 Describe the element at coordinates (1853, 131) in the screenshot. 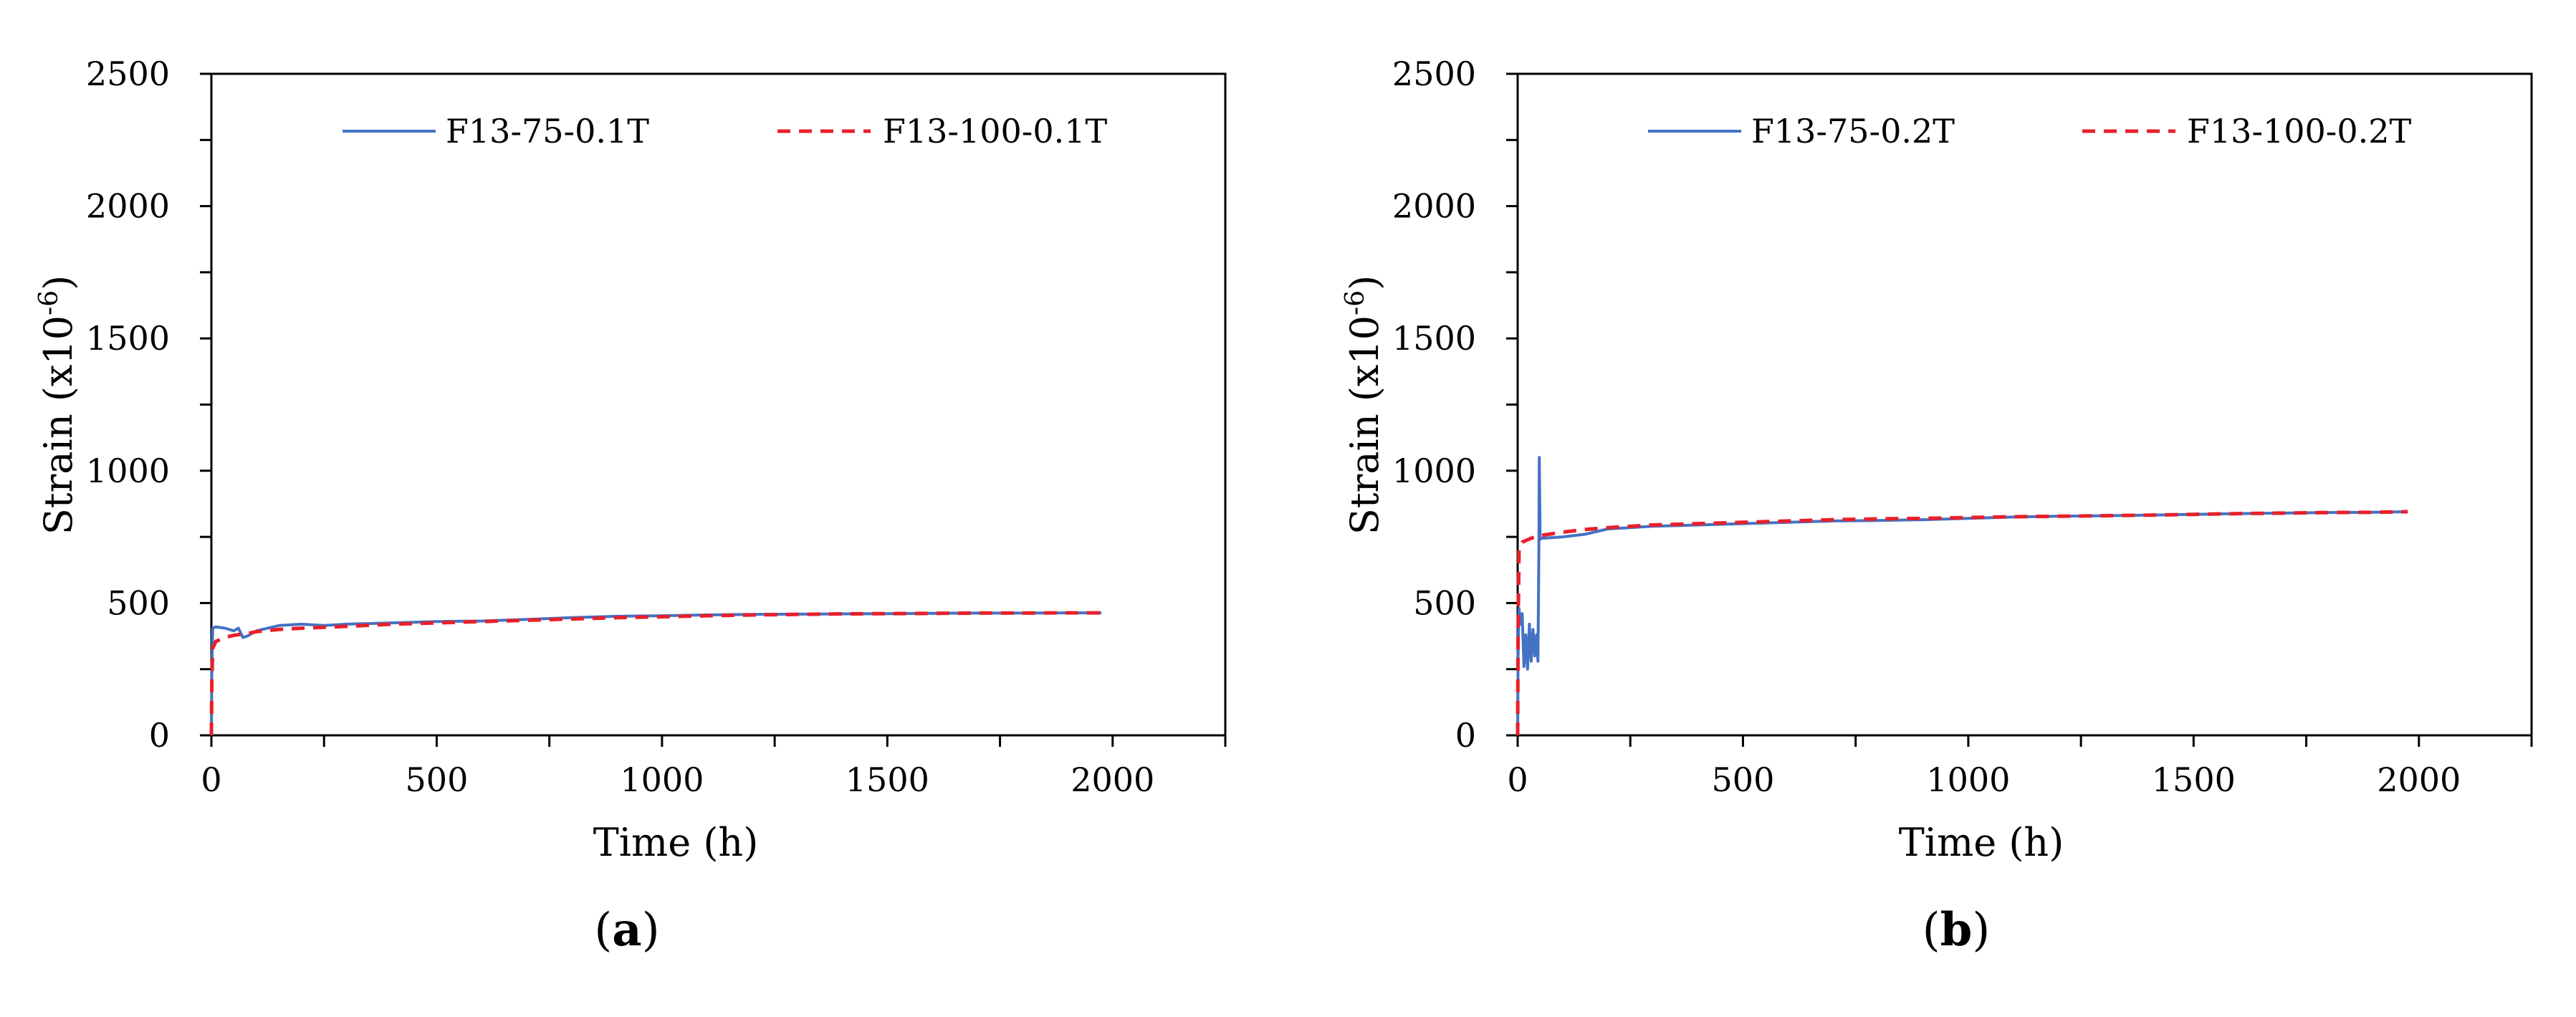

I see `legend-label-series-1: F13-75-0.2T` at that location.